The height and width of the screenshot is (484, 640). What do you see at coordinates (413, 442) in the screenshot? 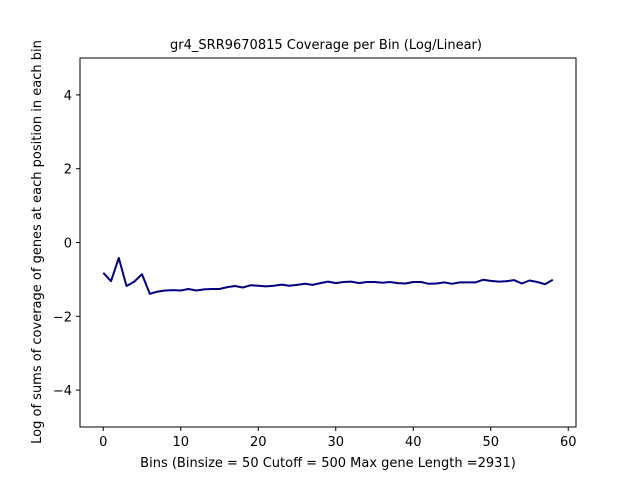
I see `x-tick-label: 40` at bounding box center [413, 442].